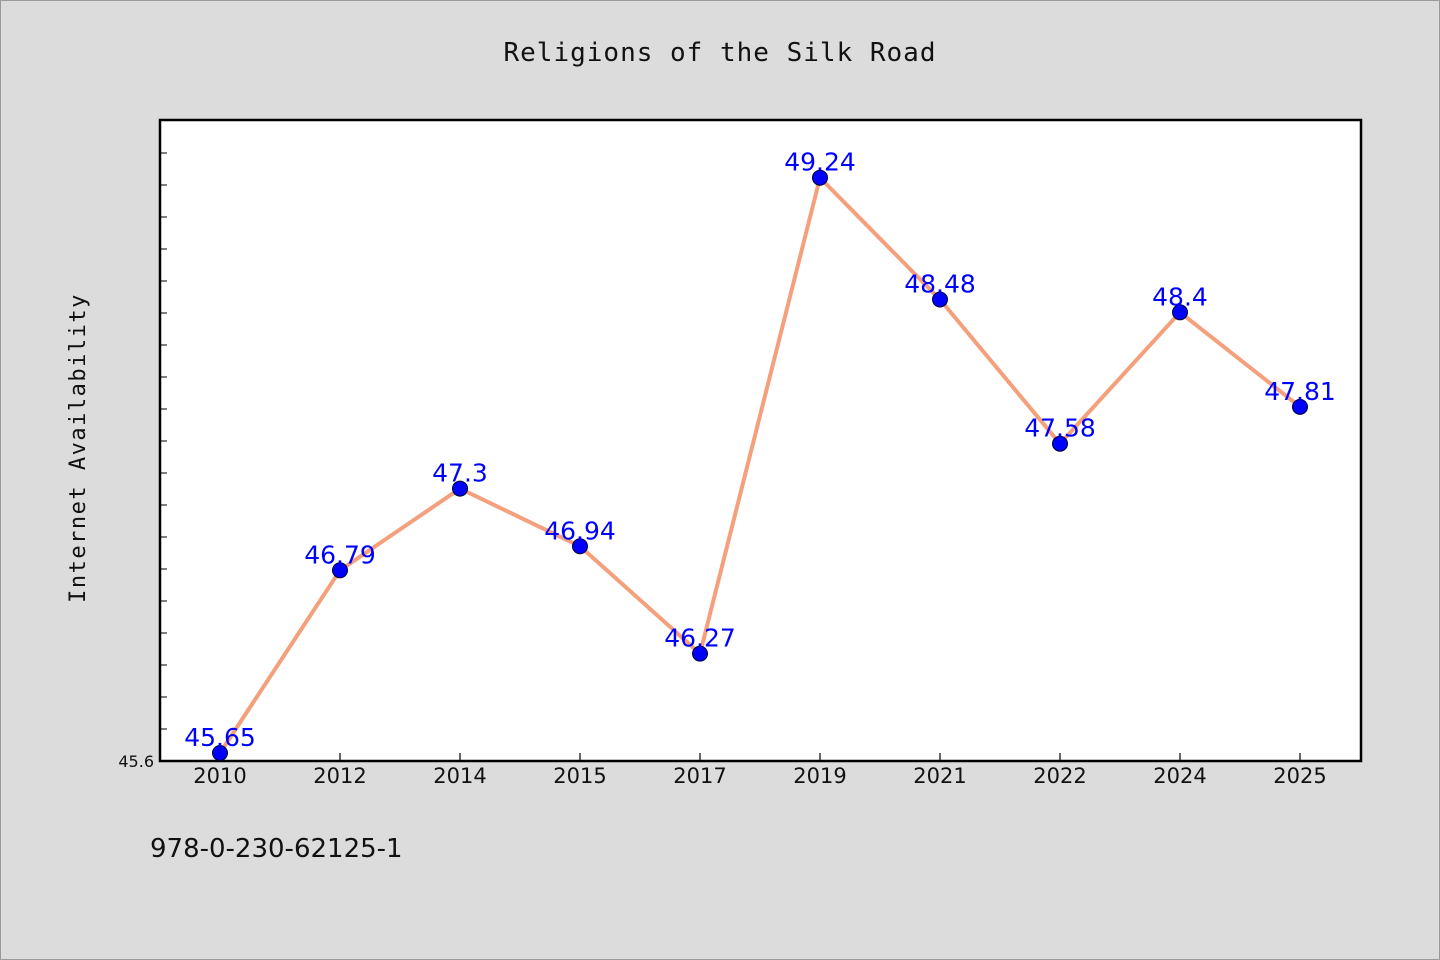 The image size is (1440, 960). Describe the element at coordinates (1059, 776) in the screenshot. I see `x-tick-label: 2022` at that location.